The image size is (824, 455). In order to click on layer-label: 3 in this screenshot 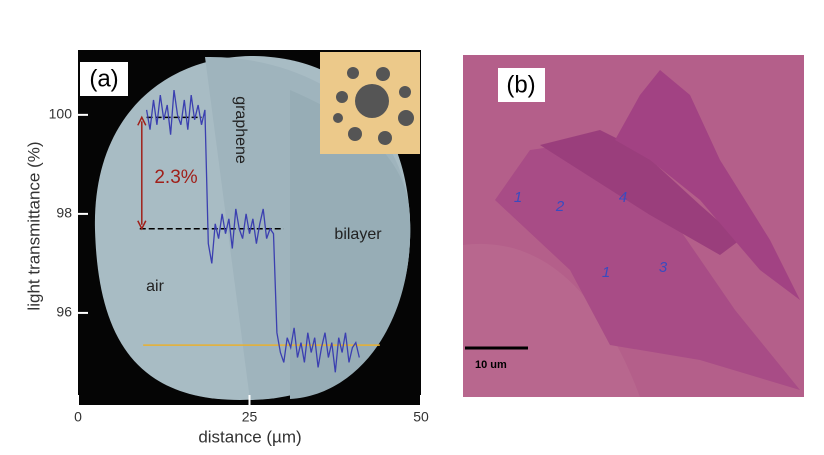, I will do `click(663, 267)`.